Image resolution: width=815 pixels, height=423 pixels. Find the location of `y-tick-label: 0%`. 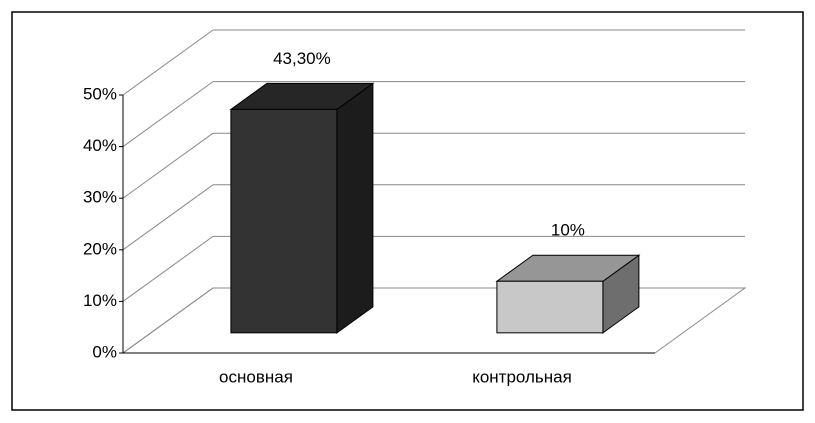

y-tick-label: 0% is located at coordinates (104, 351).